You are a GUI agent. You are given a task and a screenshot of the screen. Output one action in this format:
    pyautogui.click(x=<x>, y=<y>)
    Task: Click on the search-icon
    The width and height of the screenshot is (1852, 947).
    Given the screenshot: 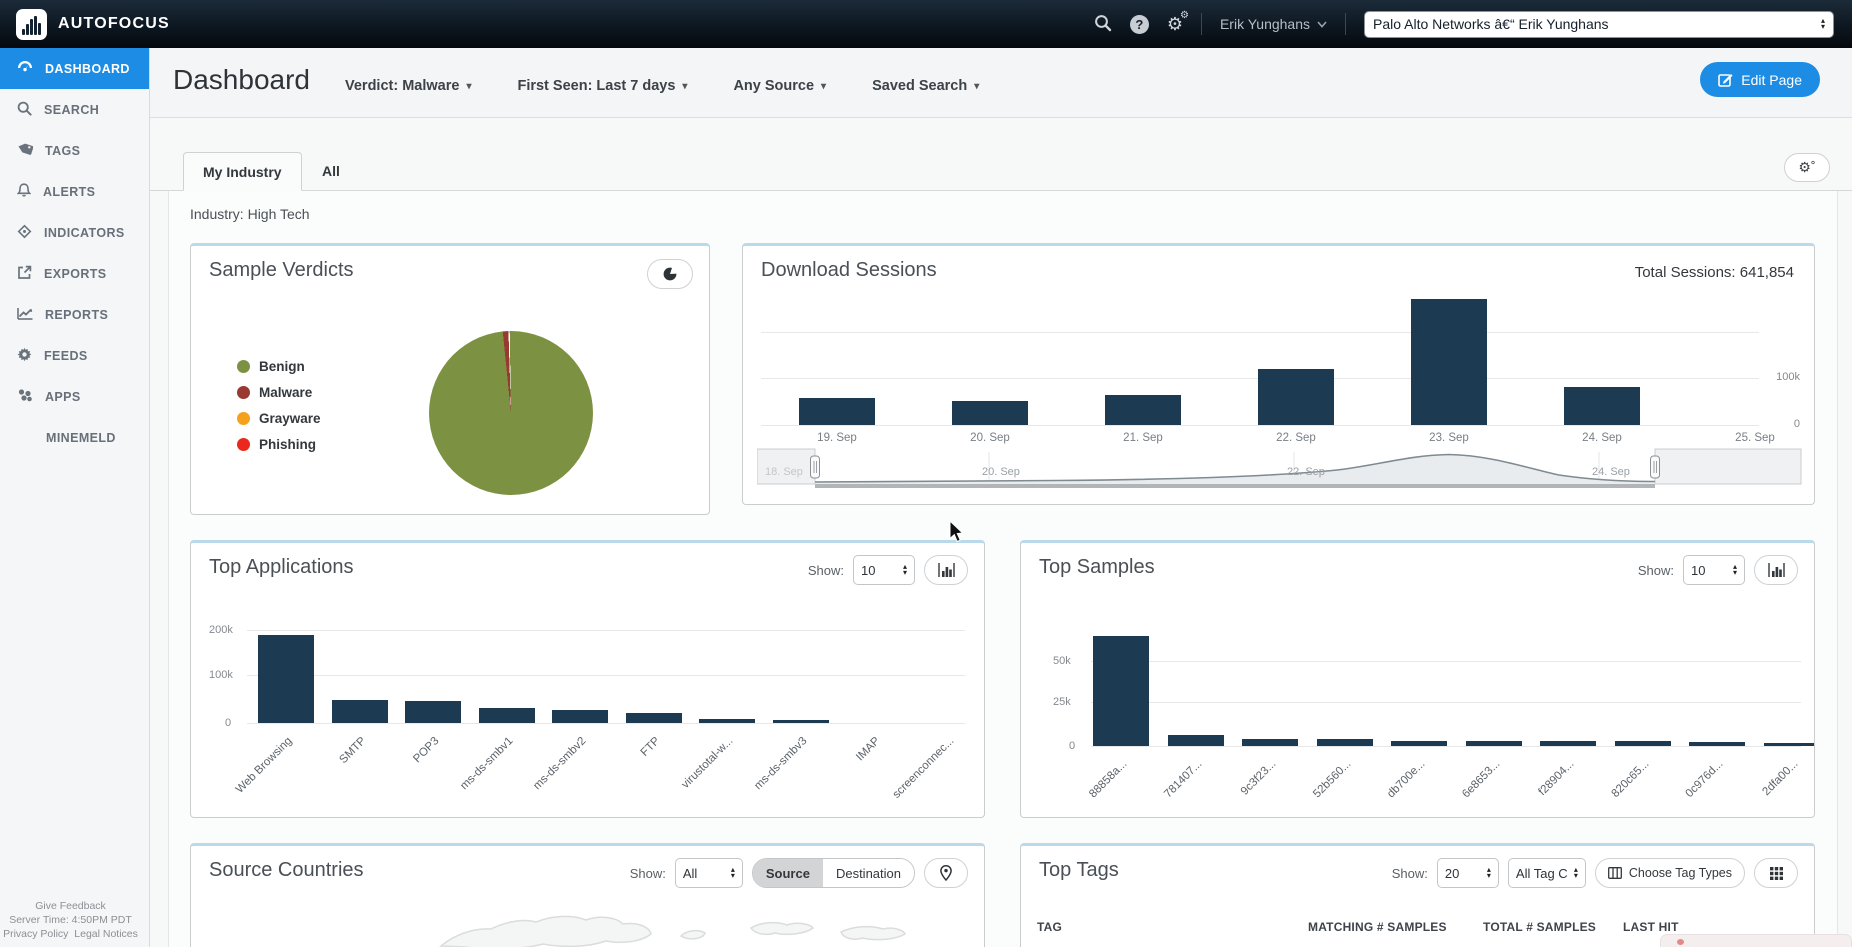 What is the action you would take?
    pyautogui.click(x=1103, y=24)
    